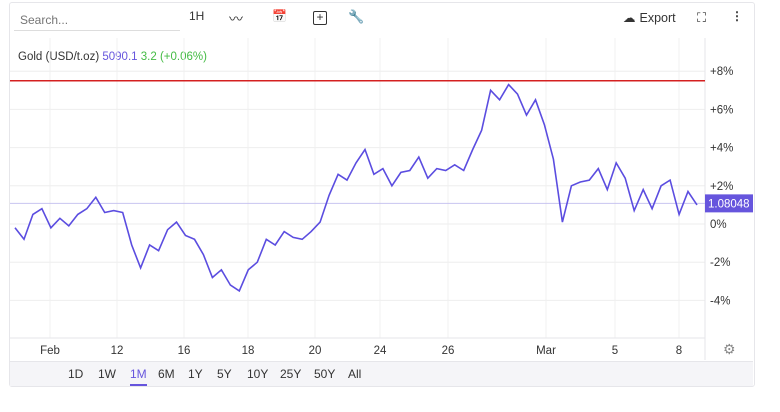  I want to click on range-selector: 1D 1W 1M 6M 1Y 5Y 10Y 25Y 50Y All, so click(381, 373).